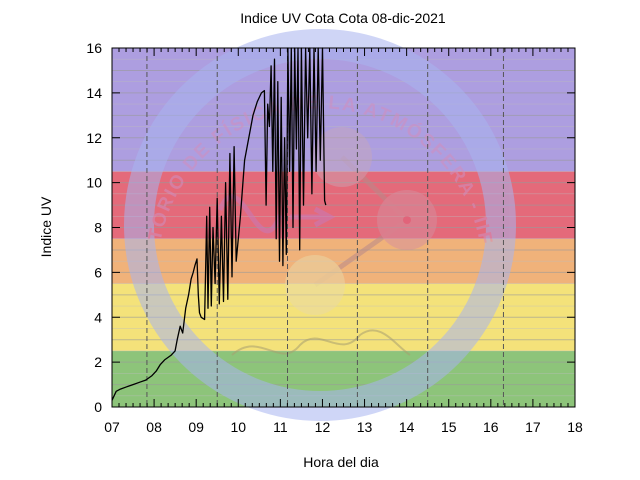 The height and width of the screenshot is (480, 640). Describe the element at coordinates (280, 427) in the screenshot. I see `x-tick-label: 11` at that location.